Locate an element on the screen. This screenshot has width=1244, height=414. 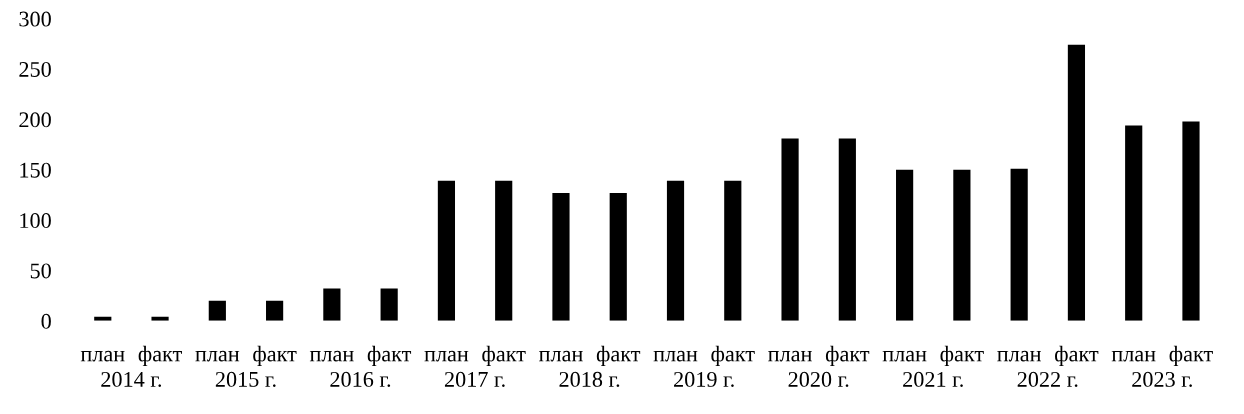
y-tick-label: 250 is located at coordinates (35, 69).